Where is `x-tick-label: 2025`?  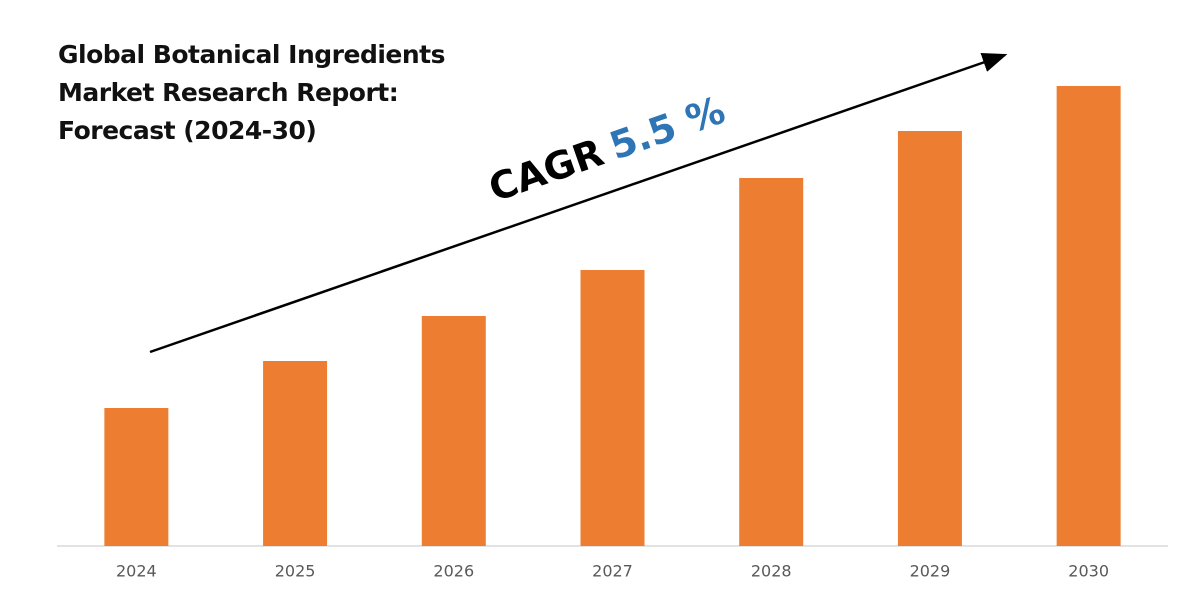
x-tick-label: 2025 is located at coordinates (295, 571).